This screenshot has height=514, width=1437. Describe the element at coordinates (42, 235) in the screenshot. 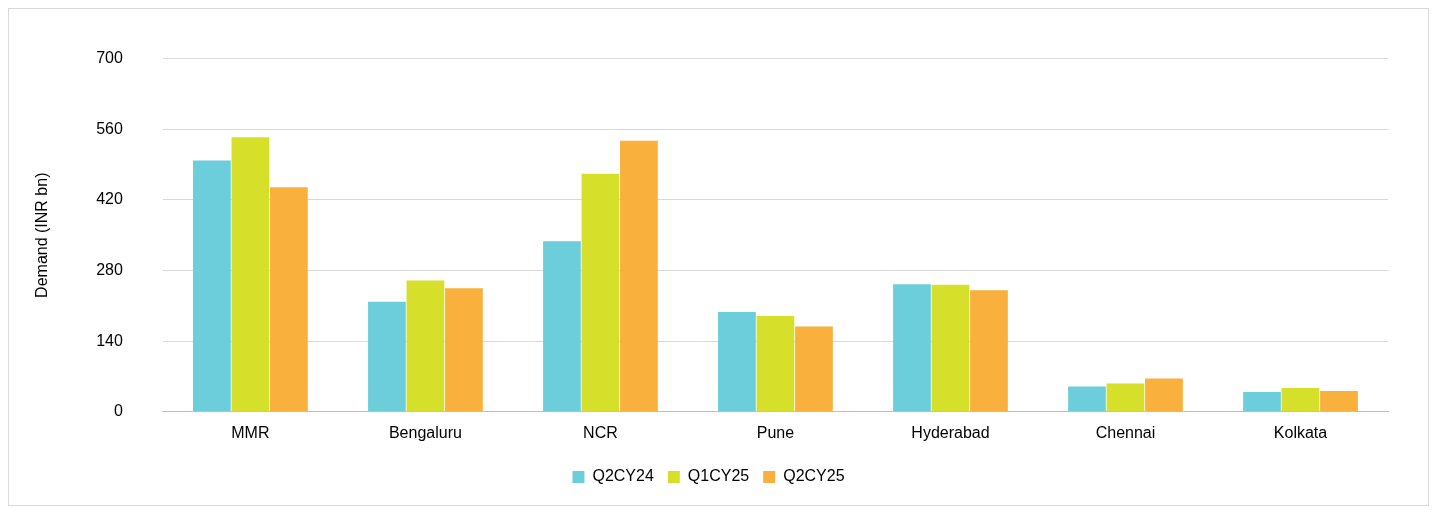

I see `y-axis-title: Demand (INR bn)` at that location.